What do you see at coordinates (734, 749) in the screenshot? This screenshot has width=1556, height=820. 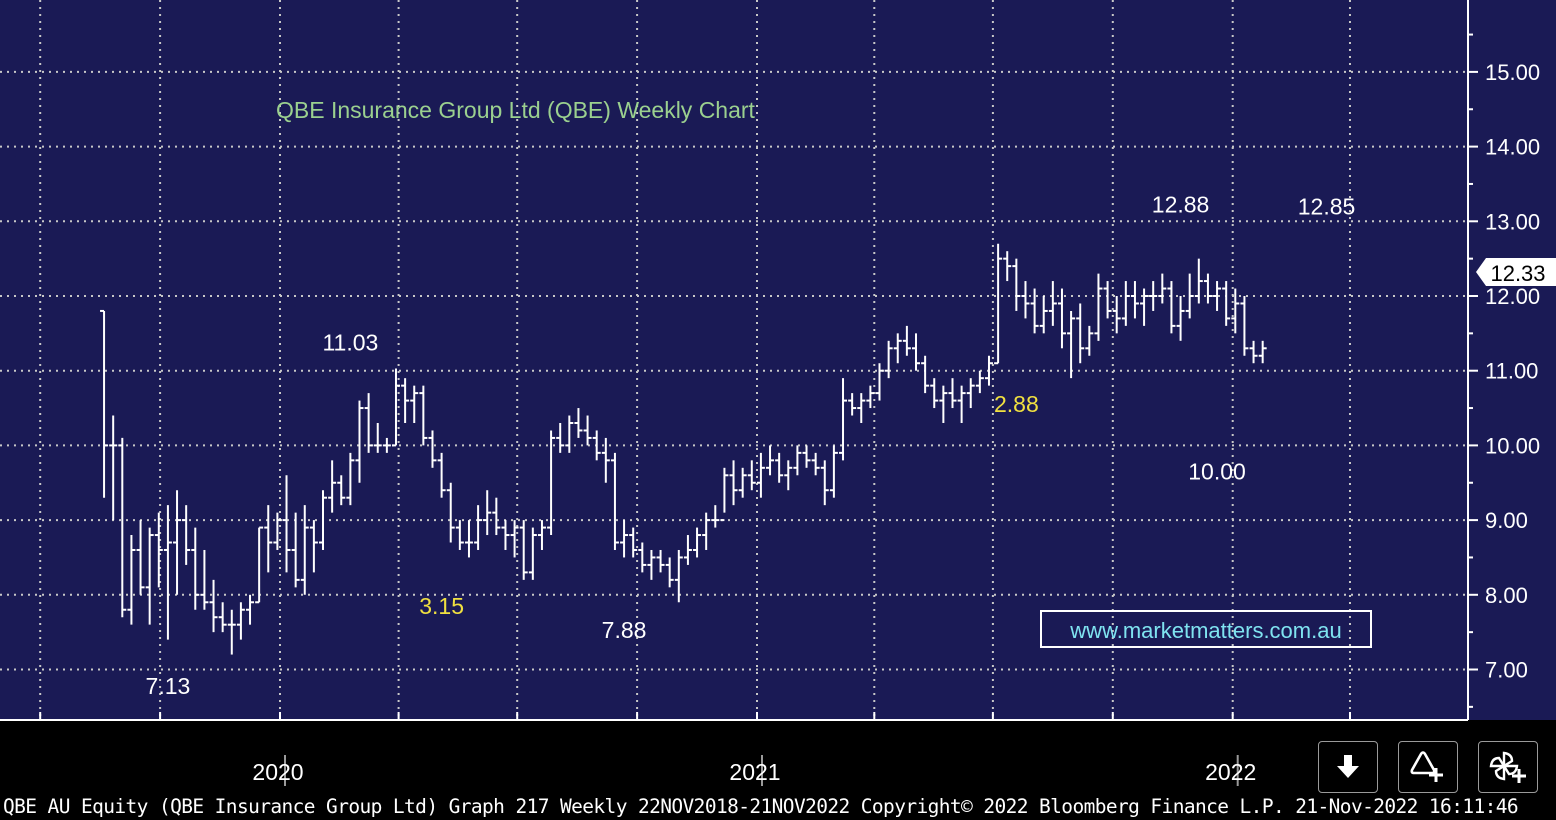 I see `x-axis: 2020 2021 2022` at bounding box center [734, 749].